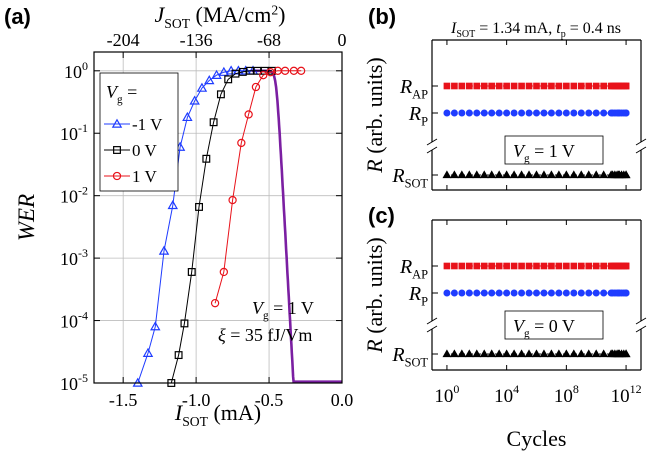 Image resolution: width=672 pixels, height=460 pixels. Describe the element at coordinates (552, 326) in the screenshot. I see `condition-label-c-rest: = 0 V` at that location.